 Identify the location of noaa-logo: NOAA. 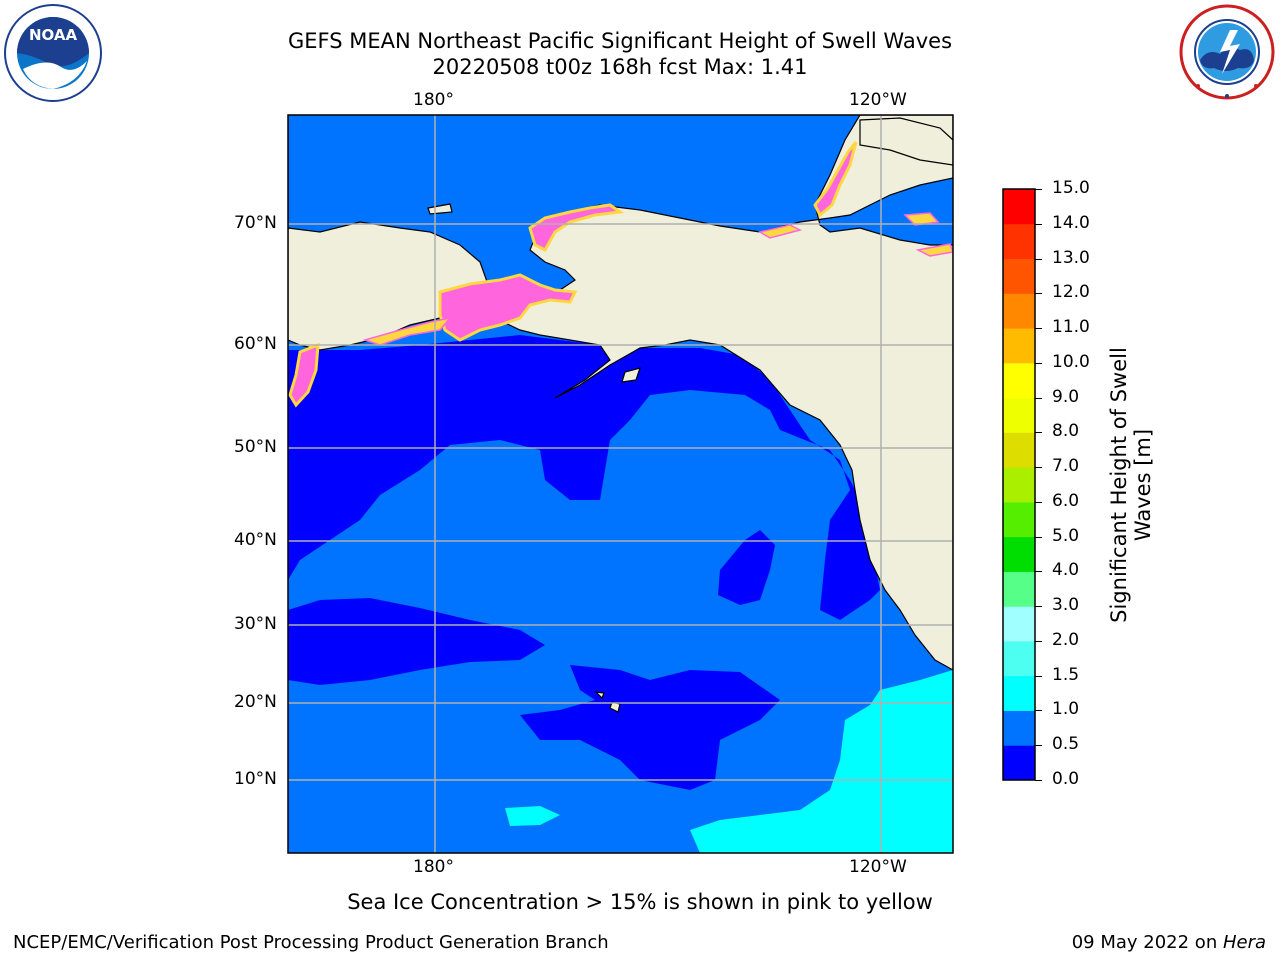
(53, 53).